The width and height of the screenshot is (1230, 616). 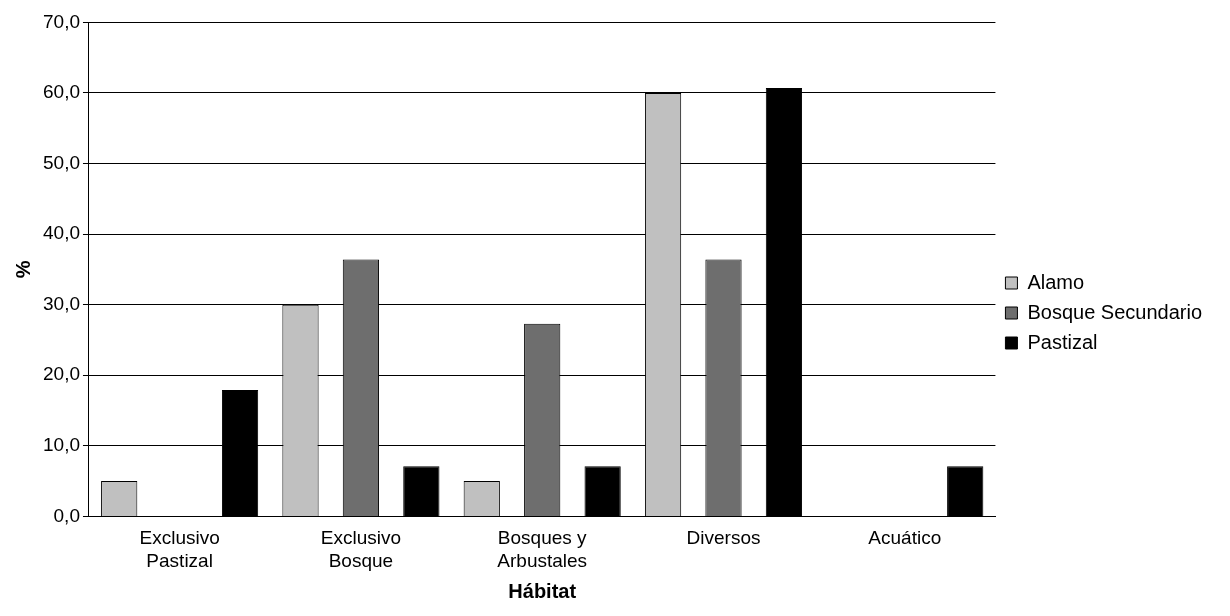 I want to click on x-tick-label: Acuático, so click(x=905, y=538).